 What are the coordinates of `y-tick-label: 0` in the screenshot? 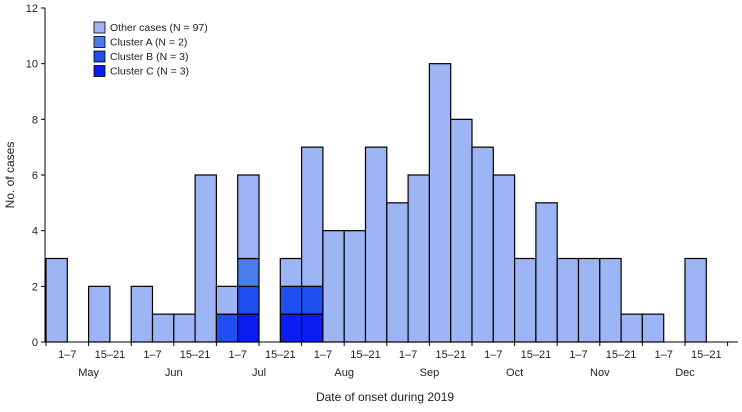 It's located at (35, 343).